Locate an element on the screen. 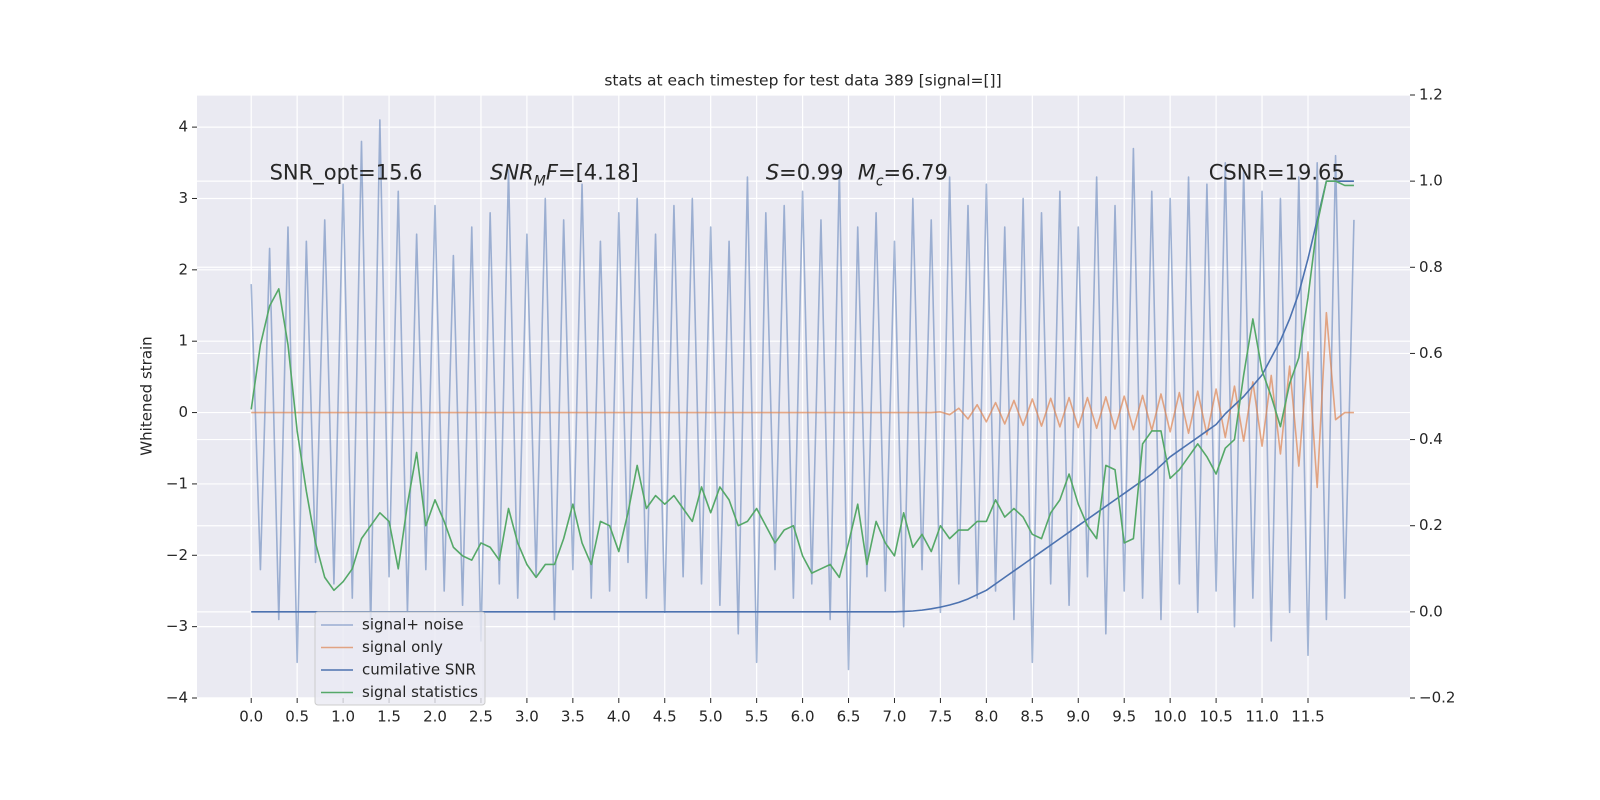 This screenshot has height=800, width=1600. annotation: Mc=6.79 is located at coordinates (903, 174).